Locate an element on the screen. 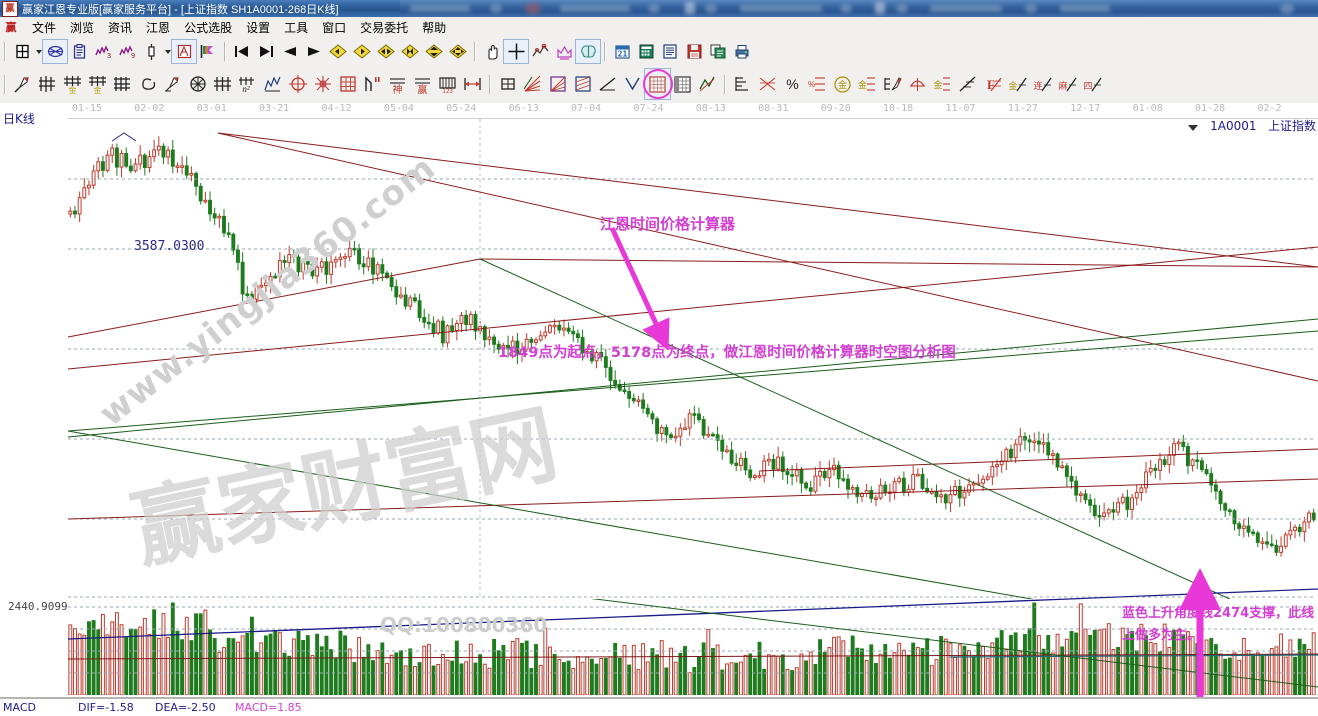 The image size is (1318, 716). fence3-icon is located at coordinates (222, 84).